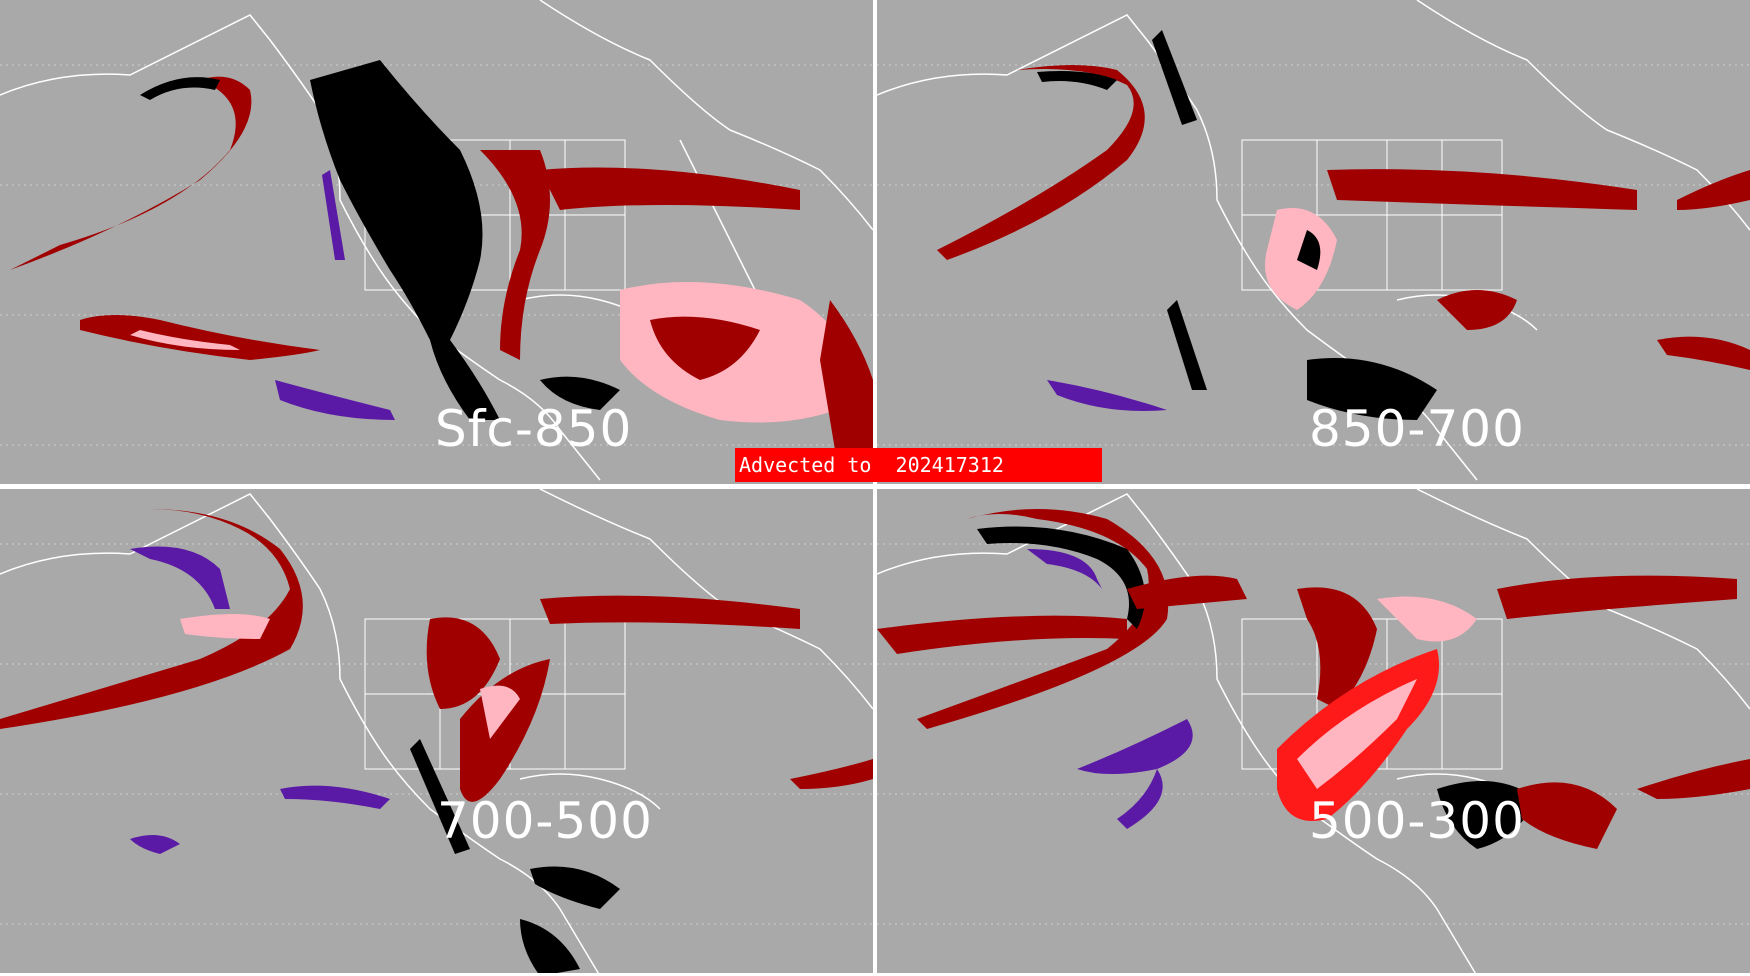 The height and width of the screenshot is (976, 1750). Describe the element at coordinates (534, 429) in the screenshot. I see `layer-label: Sfc-850` at that location.